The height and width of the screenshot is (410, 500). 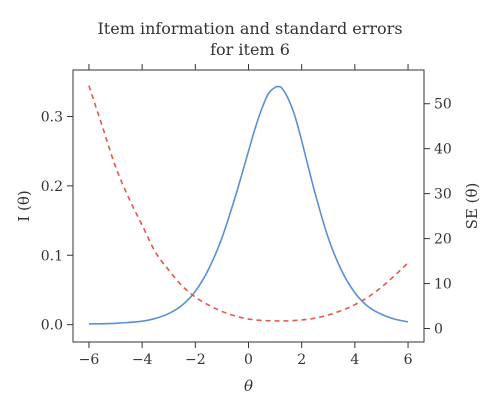 I want to click on y-axis-left-label: I (θ), so click(x=24, y=205).